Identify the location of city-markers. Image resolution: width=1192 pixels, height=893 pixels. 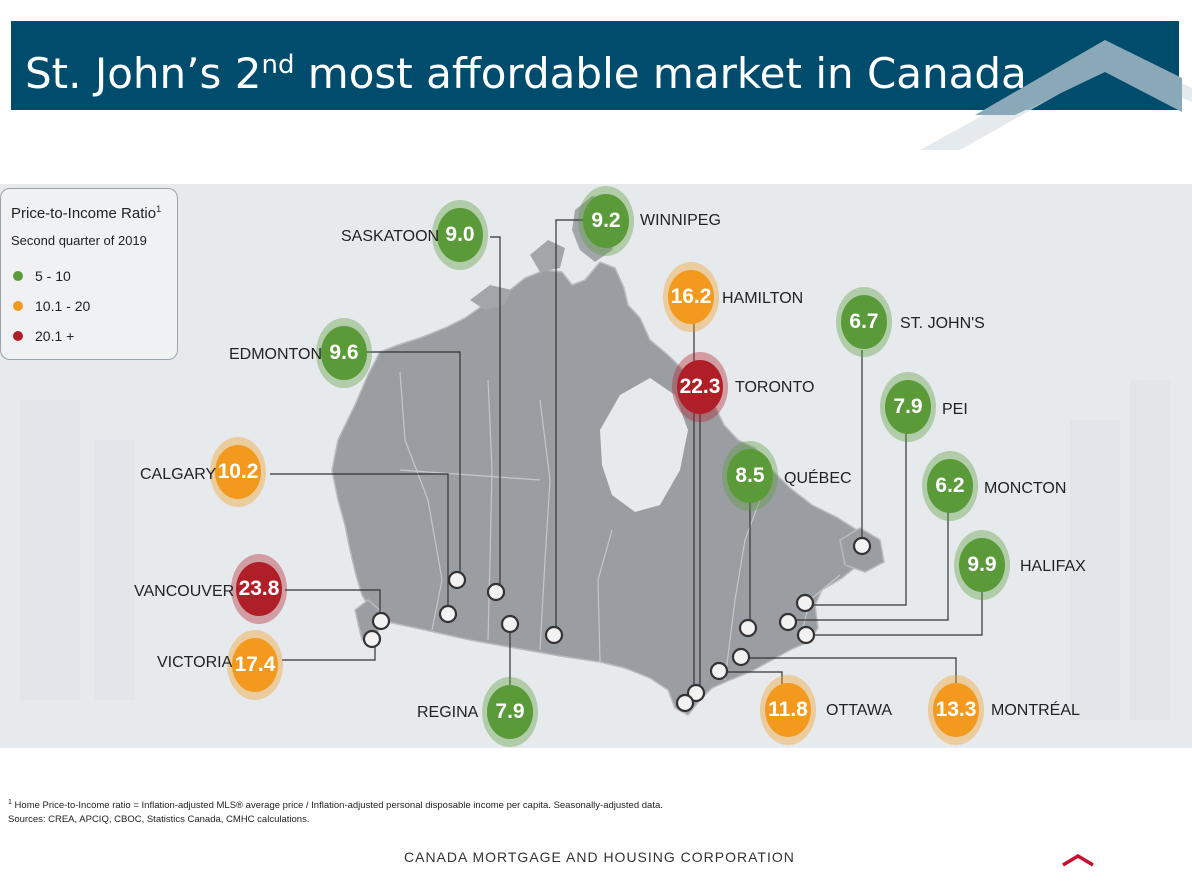
(617, 624).